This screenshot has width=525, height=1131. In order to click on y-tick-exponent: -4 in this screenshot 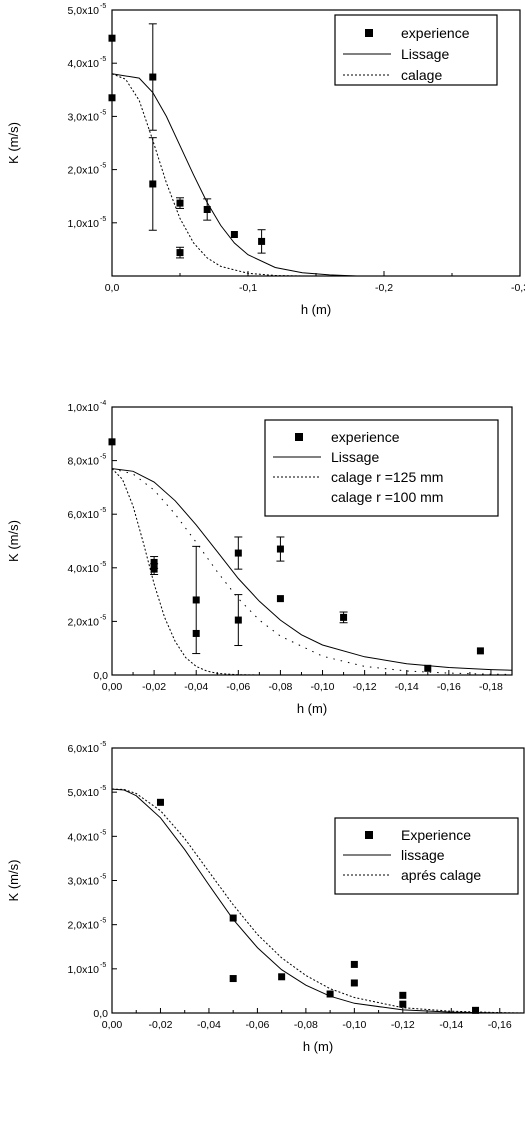, I will do `click(103, 403)`.